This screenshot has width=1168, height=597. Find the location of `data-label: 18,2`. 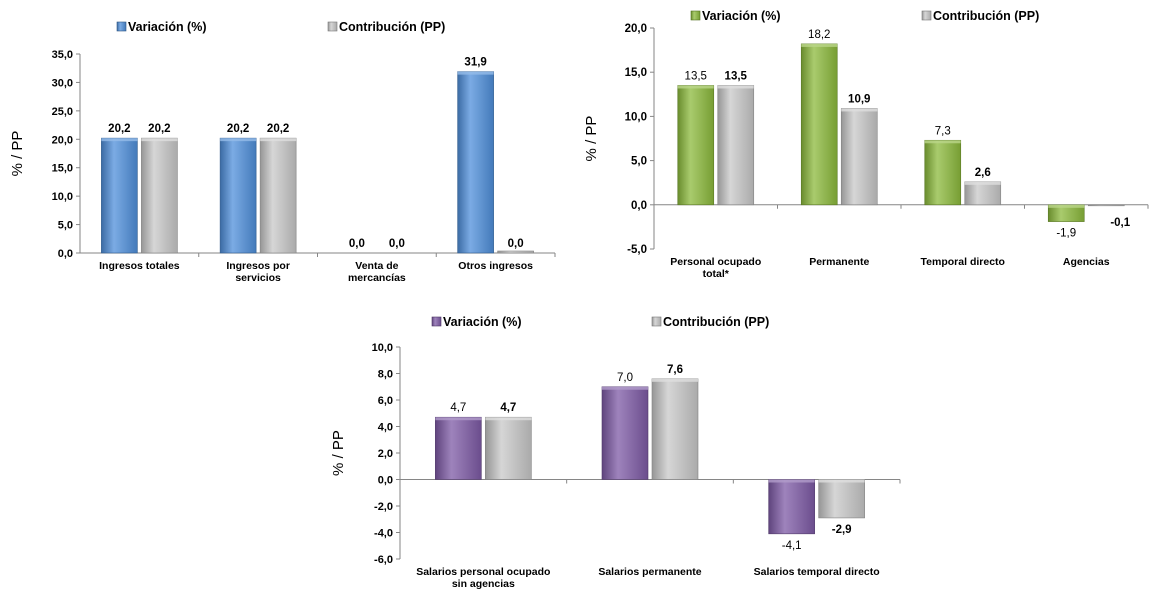

data-label: 18,2 is located at coordinates (819, 35).